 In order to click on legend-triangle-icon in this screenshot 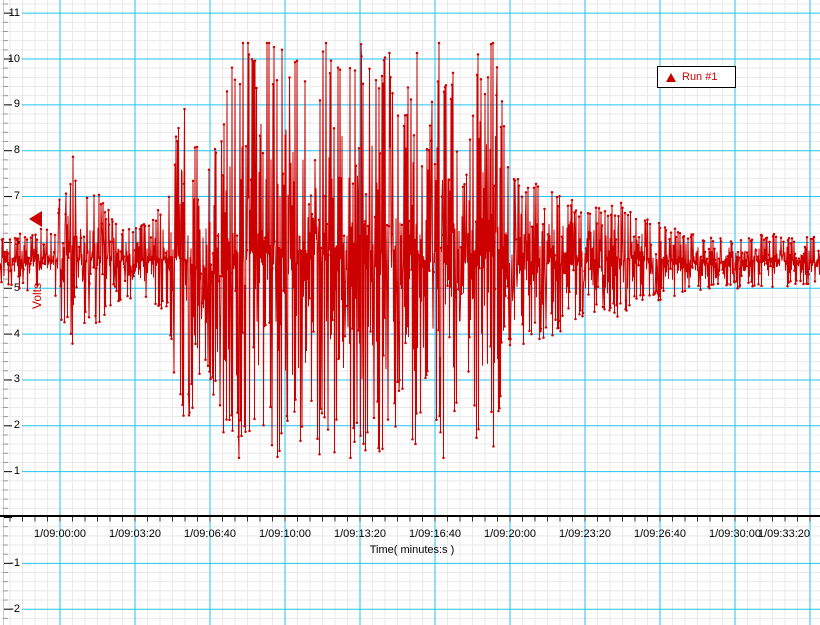, I will do `click(671, 77)`.